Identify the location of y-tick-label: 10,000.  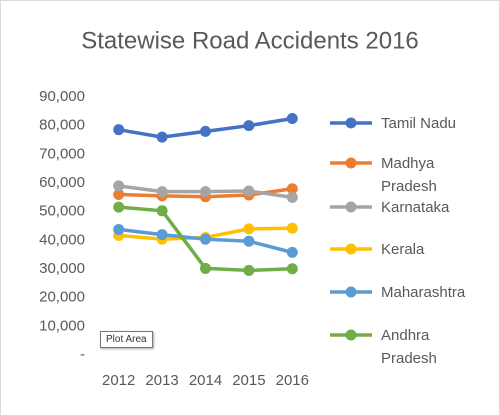
(62, 325).